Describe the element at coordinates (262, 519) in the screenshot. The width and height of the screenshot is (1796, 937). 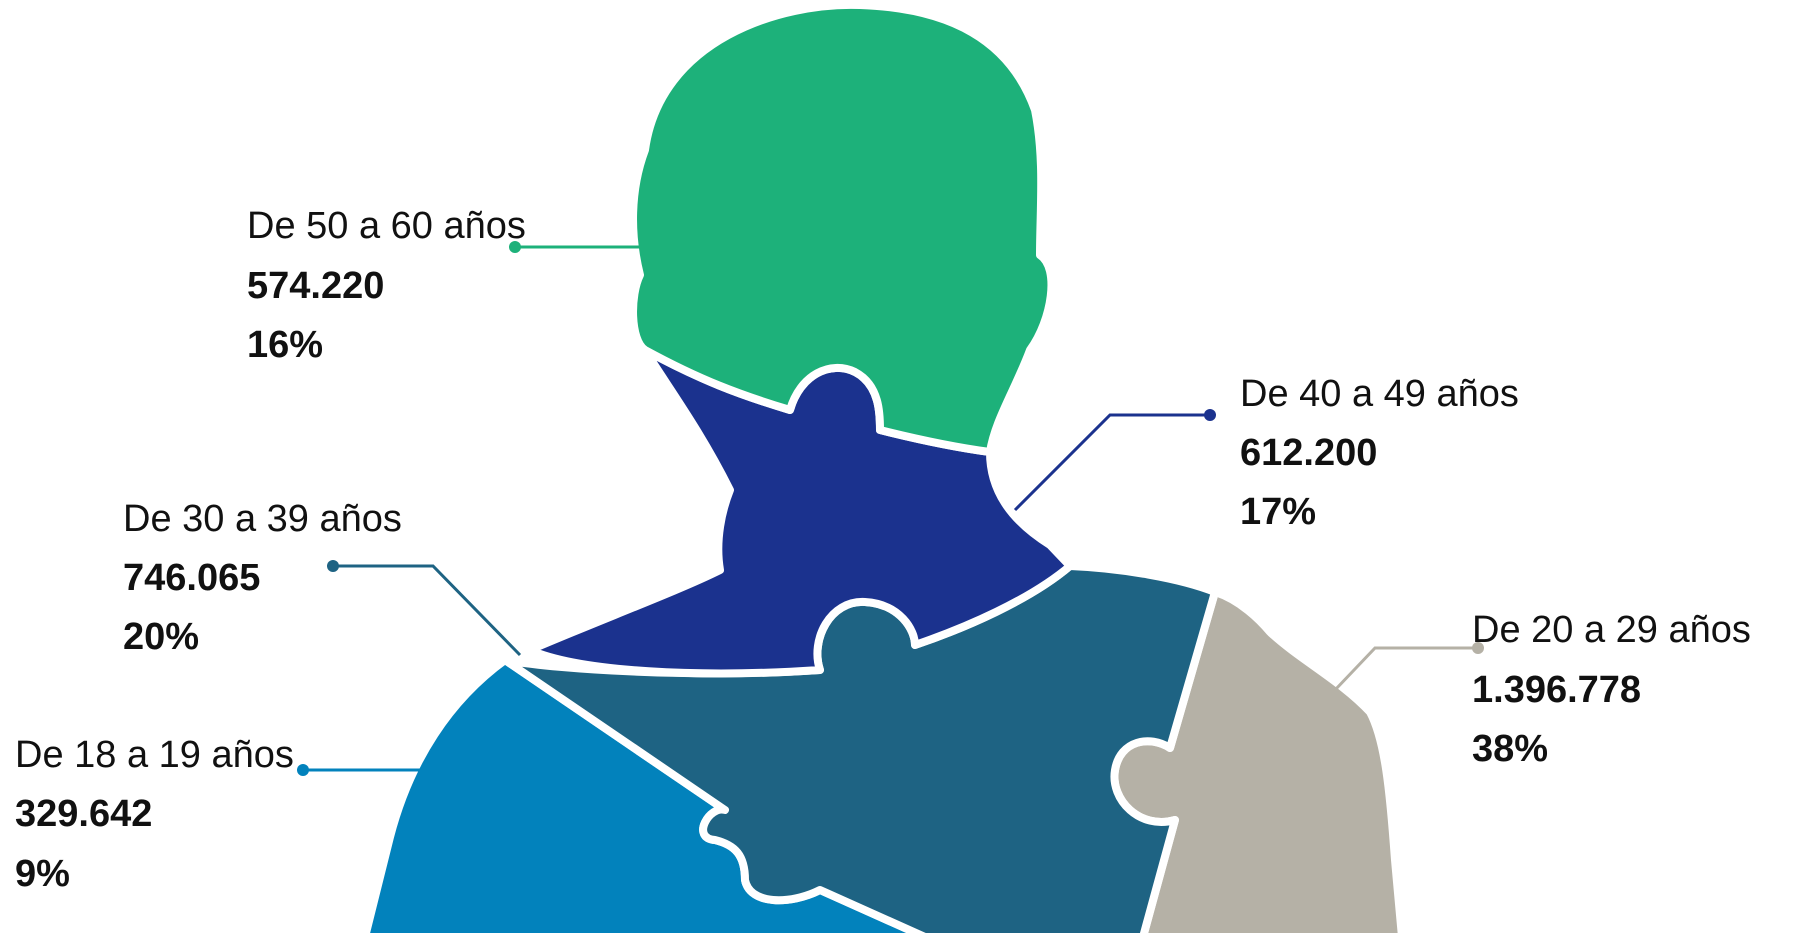
I see `label-30-39: De 30 a 39 años` at that location.